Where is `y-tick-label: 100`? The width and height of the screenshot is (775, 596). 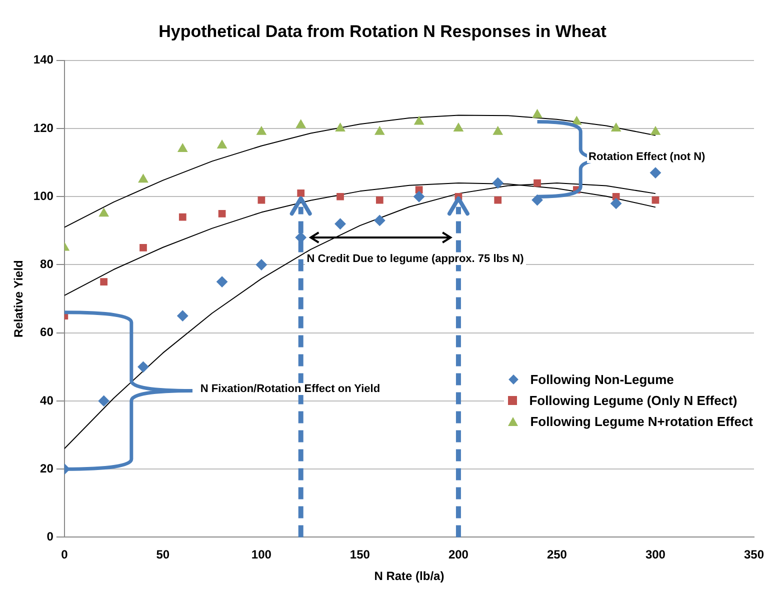 y-tick-label: 100 is located at coordinates (43, 195).